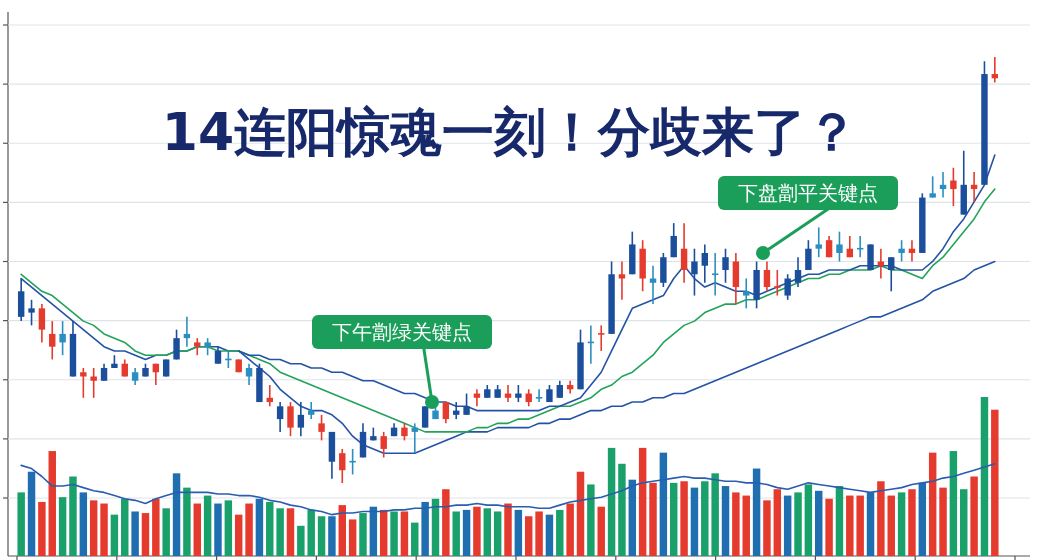  I want to click on annotation: 下盘劏平关键点, so click(808, 218).